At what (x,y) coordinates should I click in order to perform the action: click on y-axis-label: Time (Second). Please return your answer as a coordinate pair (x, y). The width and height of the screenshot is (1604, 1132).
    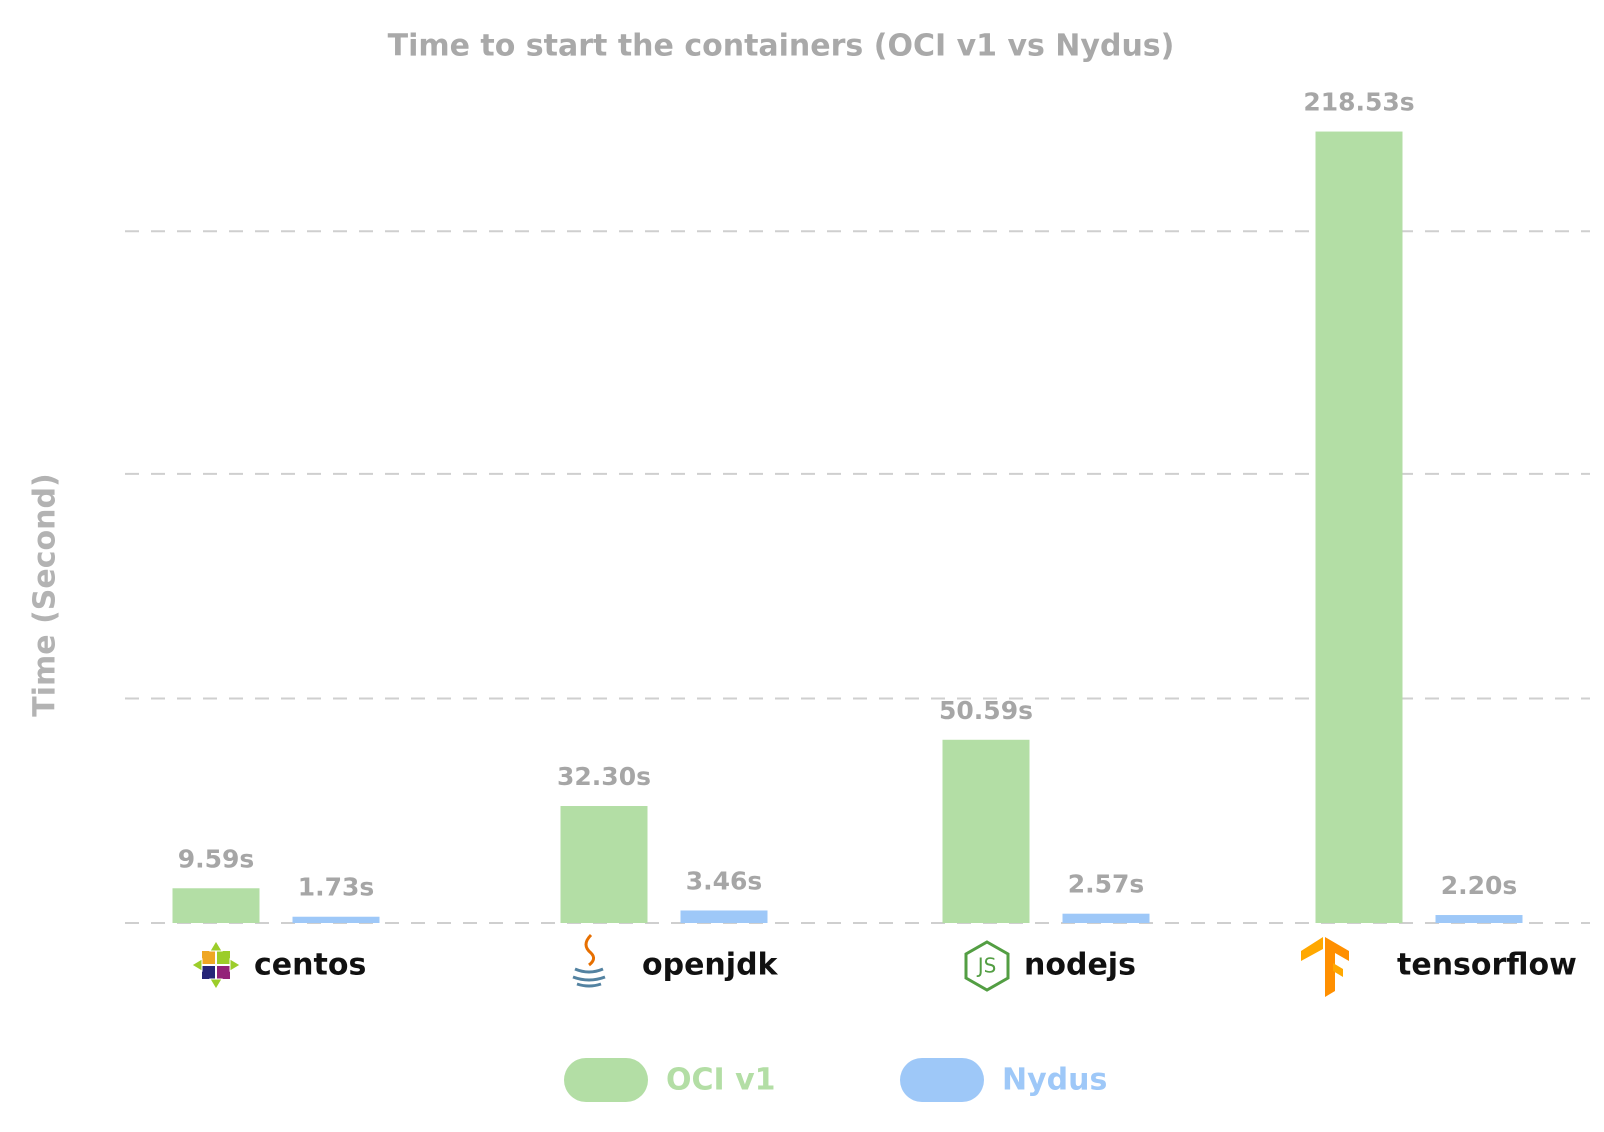
    Looking at the image, I should click on (45, 594).